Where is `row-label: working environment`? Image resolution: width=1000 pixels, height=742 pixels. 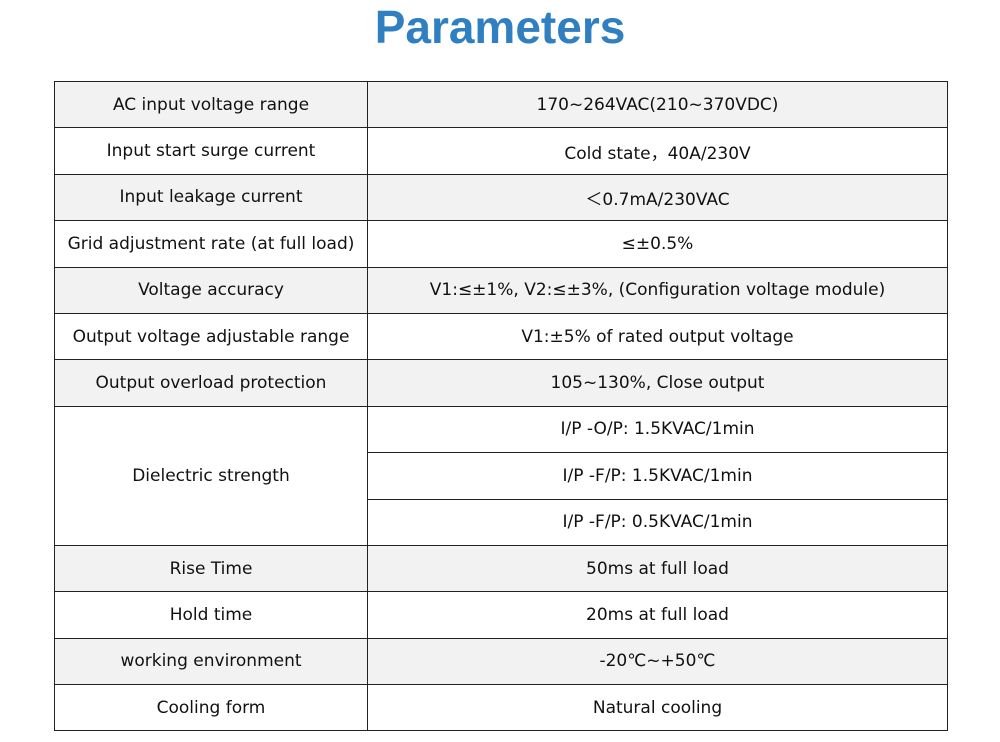
row-label: working environment is located at coordinates (211, 661).